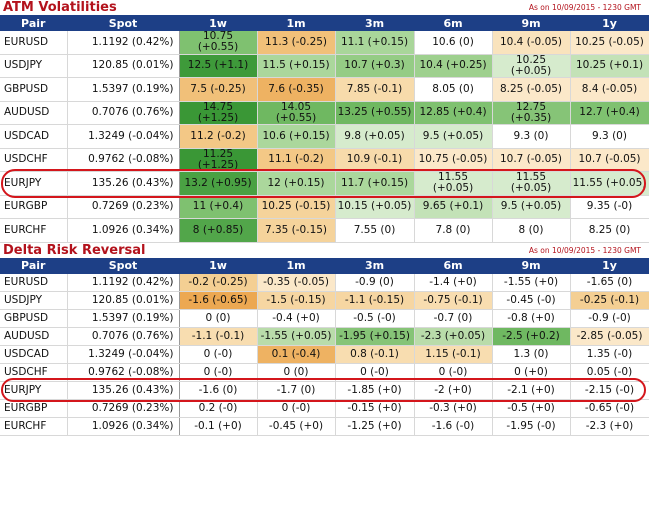 The width and height of the screenshot is (649, 517). Describe the element at coordinates (296, 136) in the screenshot. I see `tenor-cell-1m: 10.6 (+0.15)` at that location.